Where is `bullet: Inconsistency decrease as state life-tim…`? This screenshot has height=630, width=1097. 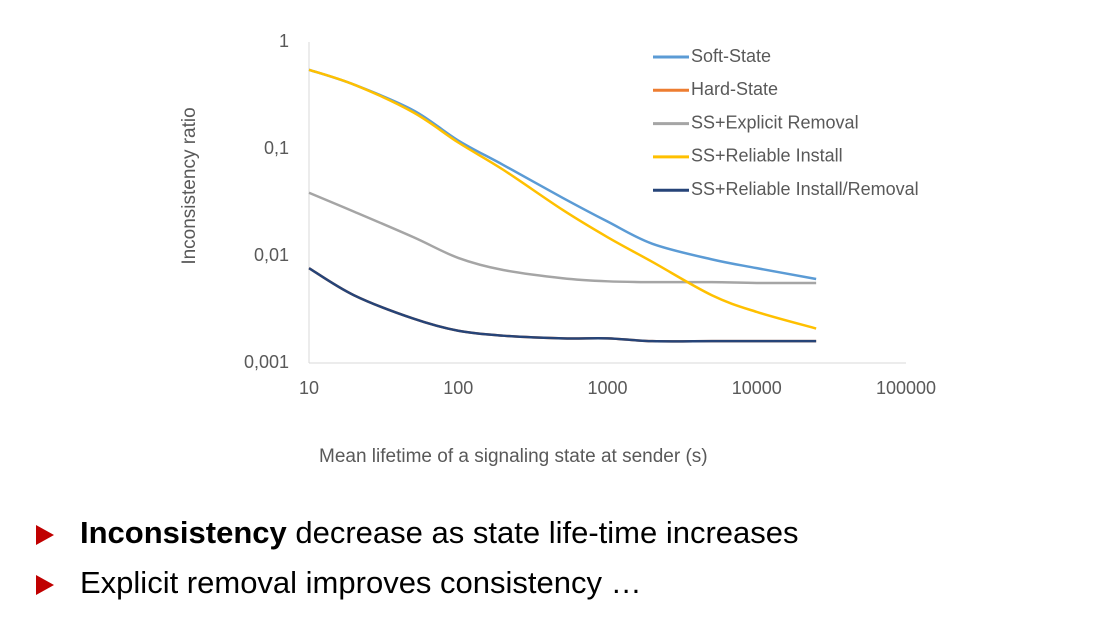 bullet: Inconsistency decrease as state life-tim… is located at coordinates (417, 535).